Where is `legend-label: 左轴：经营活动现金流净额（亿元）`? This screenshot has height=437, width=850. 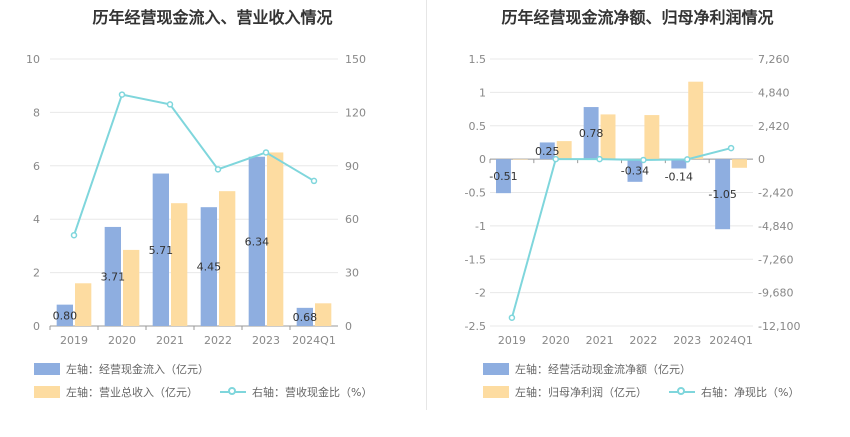
legend-label: 左轴：经营活动现金流净额（亿元） is located at coordinates (603, 369).